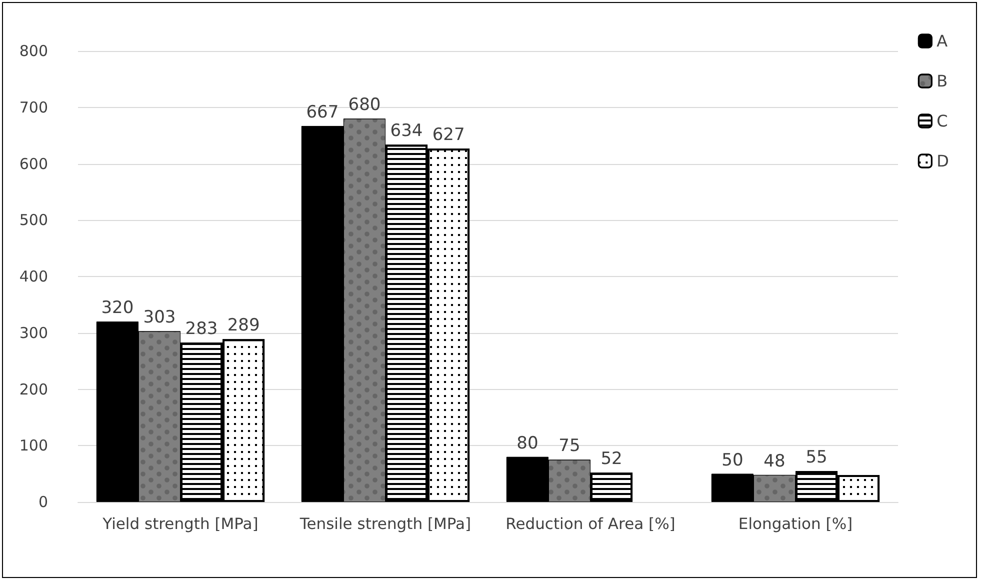 The width and height of the screenshot is (981, 582). I want to click on y-tick-label: 0, so click(43, 502).